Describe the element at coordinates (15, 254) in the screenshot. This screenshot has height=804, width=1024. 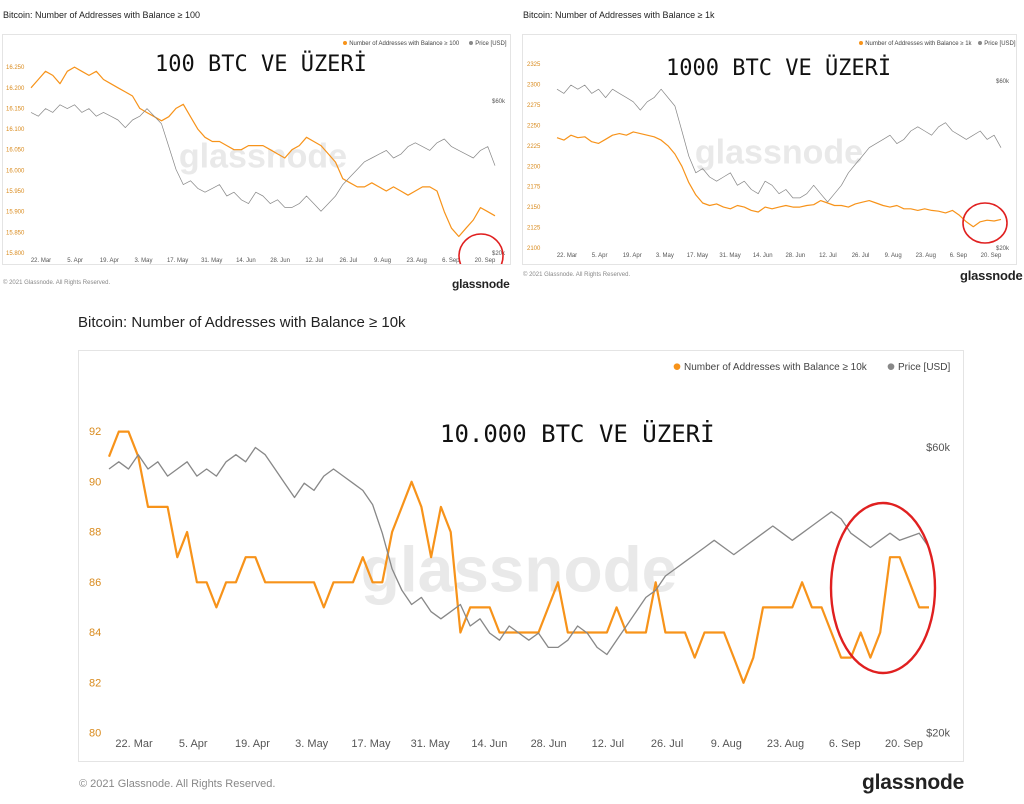
I see `y-left-tick-label: 15.800` at that location.